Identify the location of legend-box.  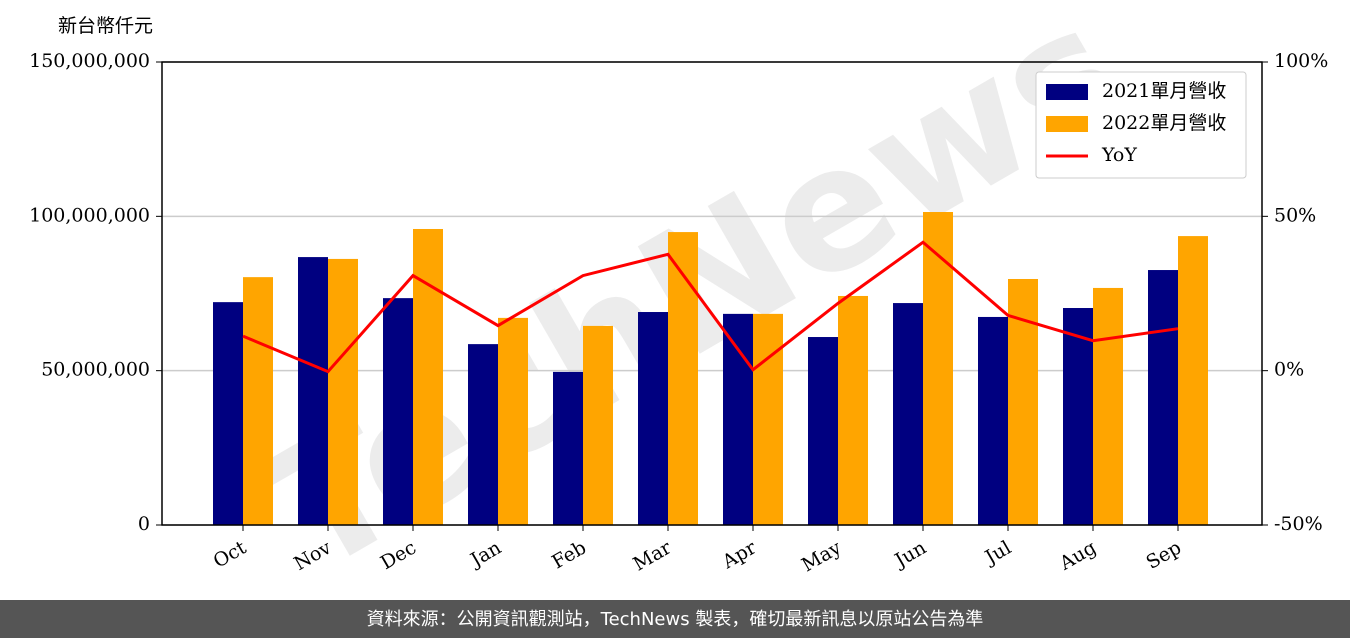
(1141, 125).